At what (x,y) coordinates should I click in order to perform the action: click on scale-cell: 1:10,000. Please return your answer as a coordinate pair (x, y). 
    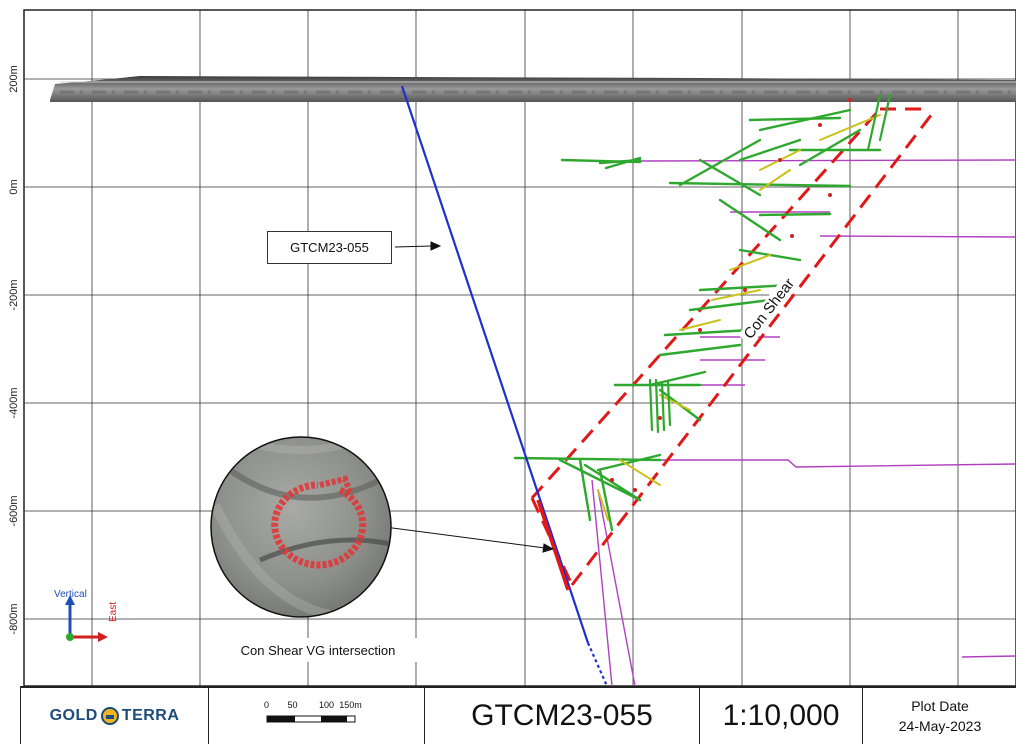
    Looking at the image, I should click on (781, 716).